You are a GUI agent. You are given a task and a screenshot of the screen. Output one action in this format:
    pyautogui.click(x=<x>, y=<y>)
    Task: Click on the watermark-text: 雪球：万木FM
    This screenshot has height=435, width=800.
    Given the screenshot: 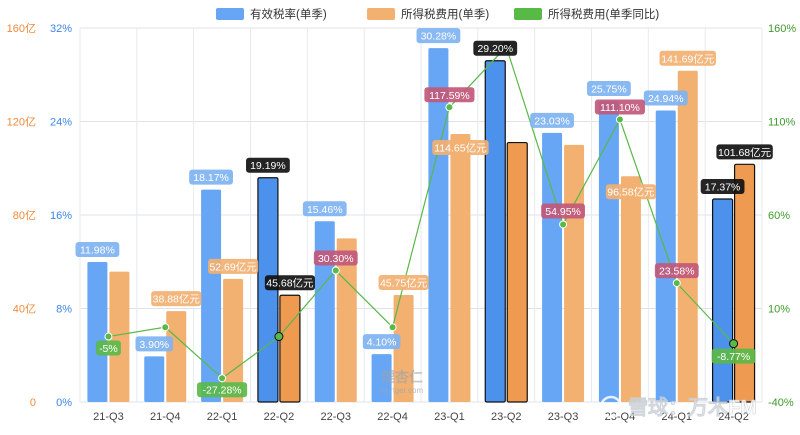 What is the action you would take?
    pyautogui.click(x=692, y=407)
    